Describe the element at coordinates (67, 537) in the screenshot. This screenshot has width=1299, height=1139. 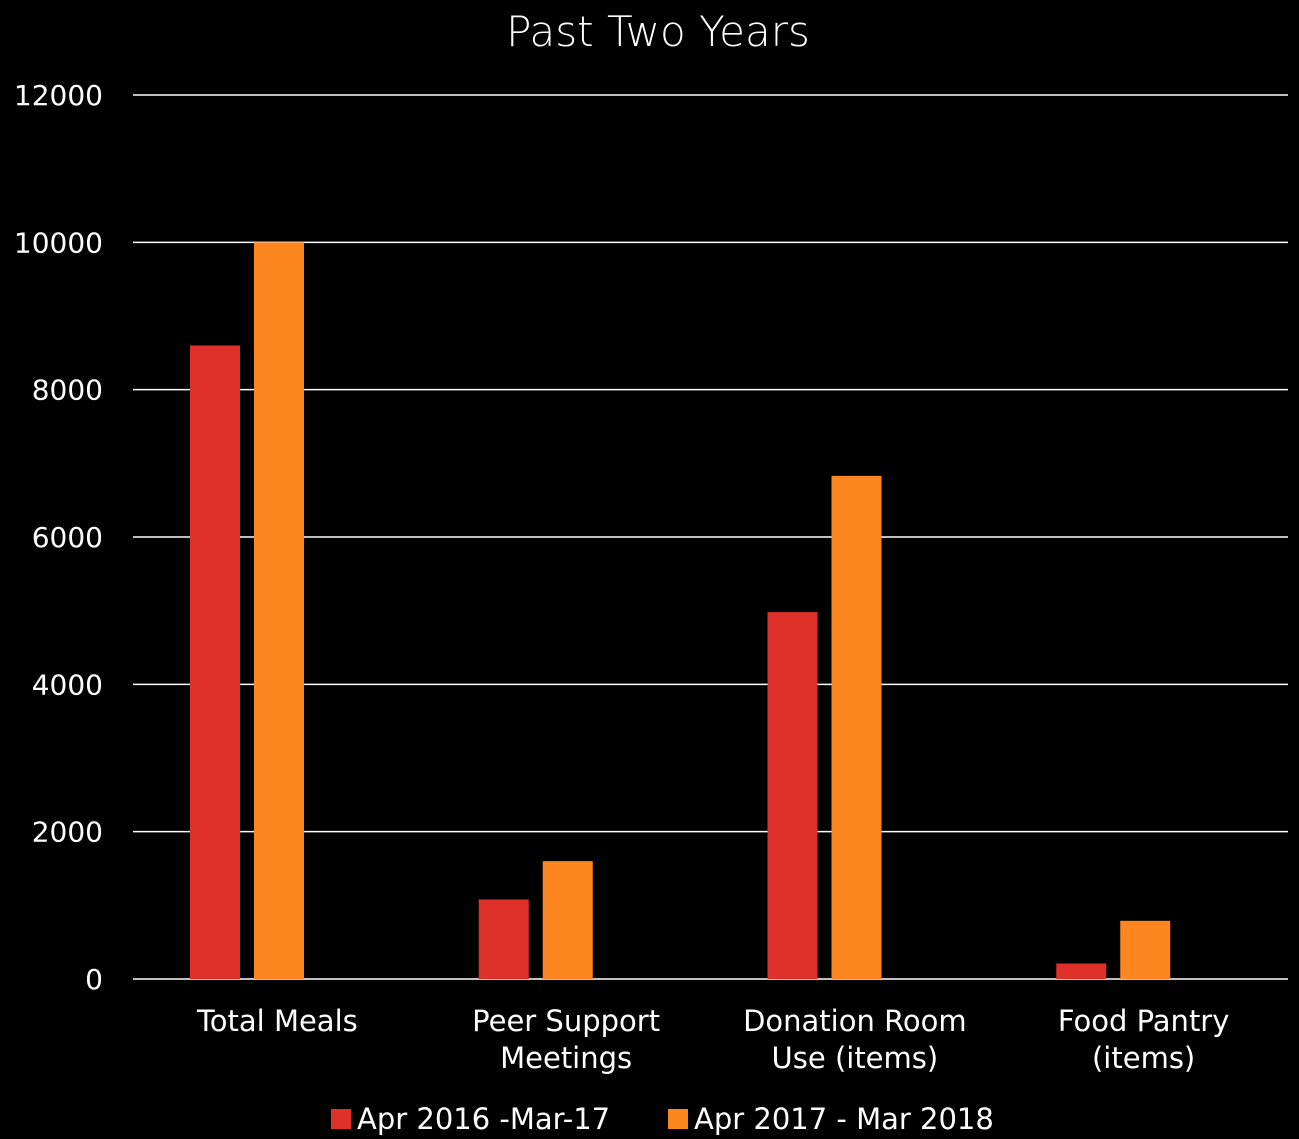
I see `y-tick-label: 6000` at that location.